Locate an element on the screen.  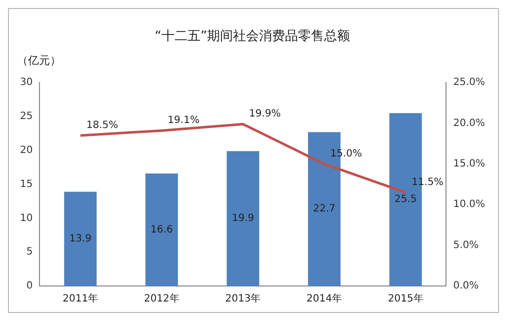
data-label: 25.5 is located at coordinates (405, 200).